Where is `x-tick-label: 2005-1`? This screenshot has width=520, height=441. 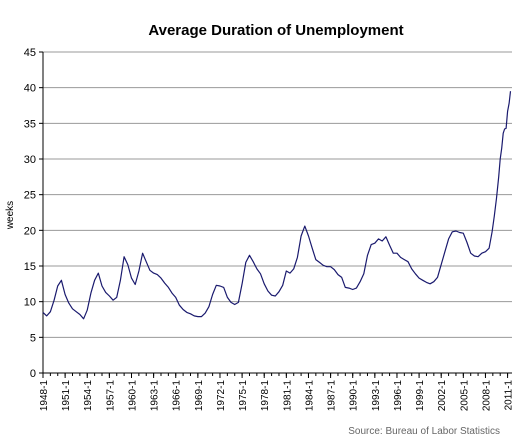 x-tick-label: 2005-1 is located at coordinates (464, 396).